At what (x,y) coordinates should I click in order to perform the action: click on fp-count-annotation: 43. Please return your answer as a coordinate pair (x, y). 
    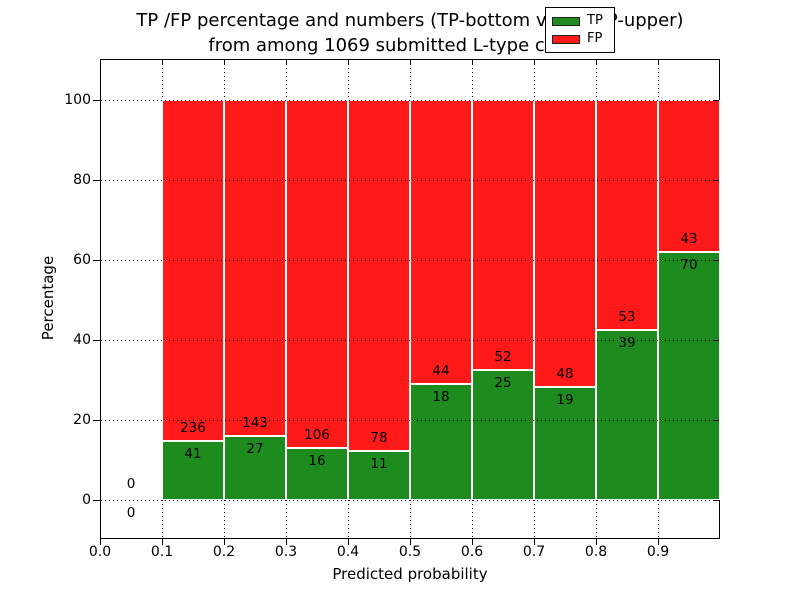
    Looking at the image, I should click on (689, 239).